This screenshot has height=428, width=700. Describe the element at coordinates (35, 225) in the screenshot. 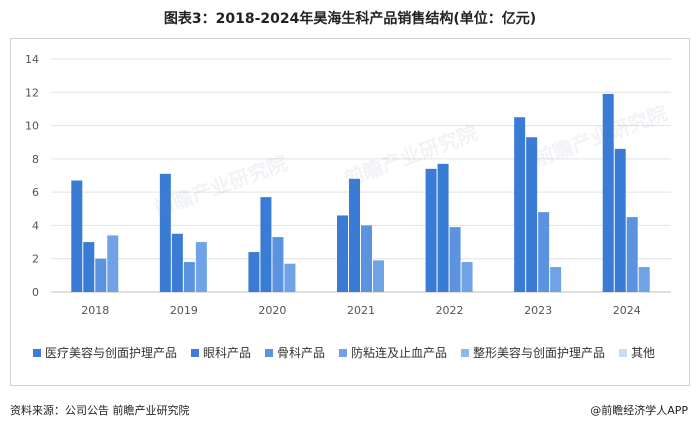

I see `y-tick-label: 4` at that location.